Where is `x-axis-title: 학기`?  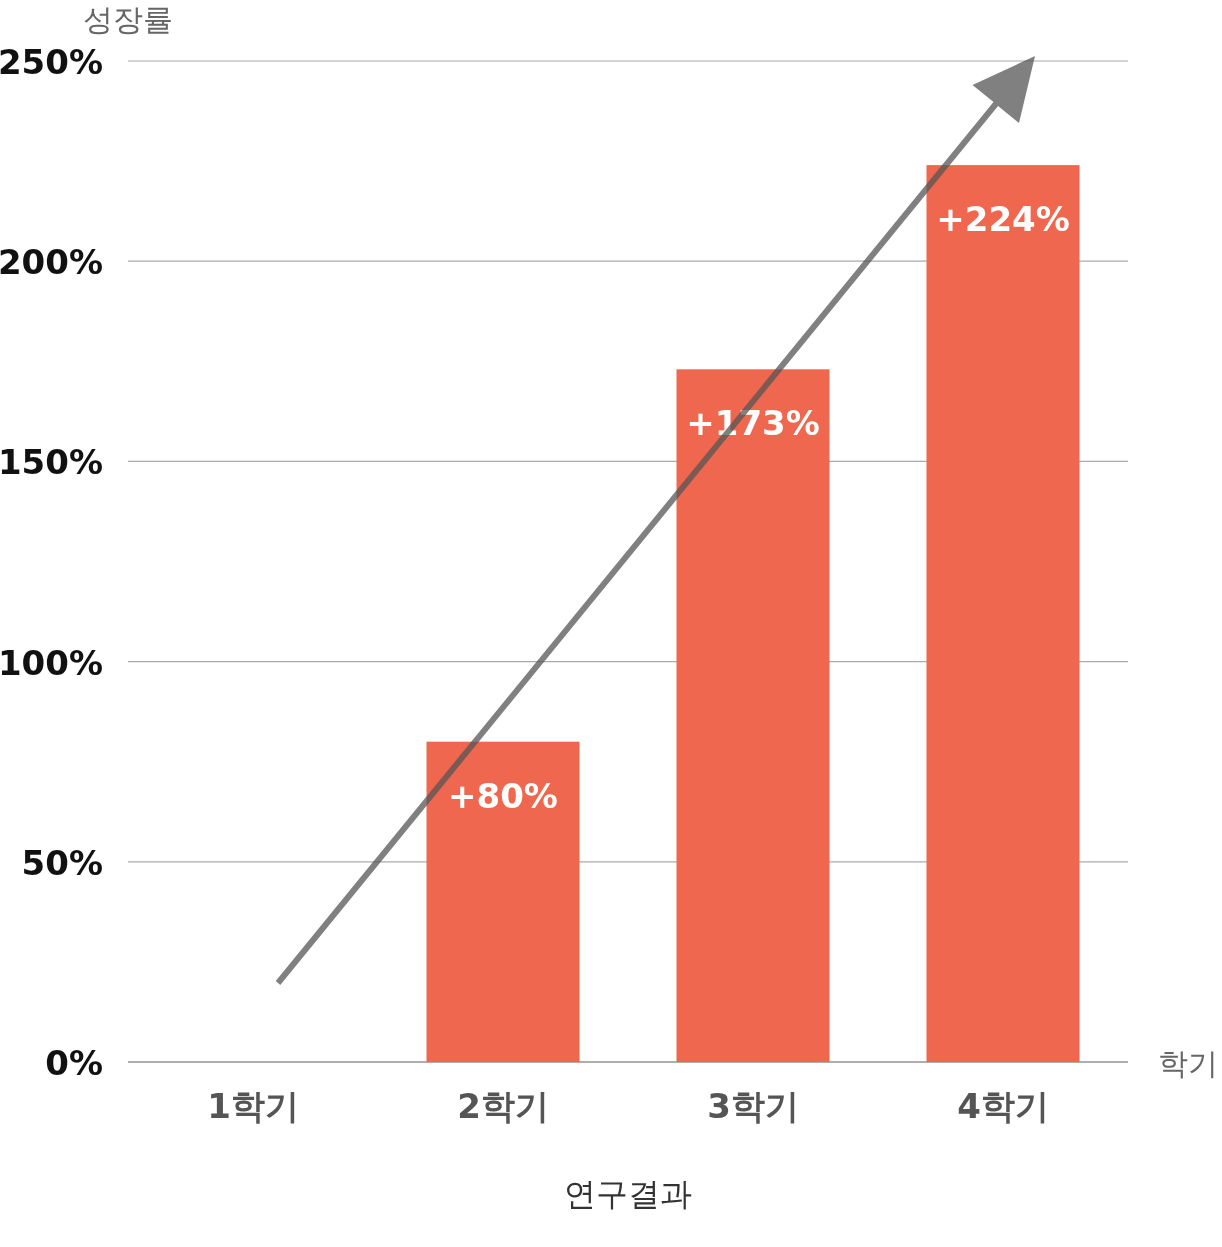
x-axis-title: 학기 is located at coordinates (1188, 1063).